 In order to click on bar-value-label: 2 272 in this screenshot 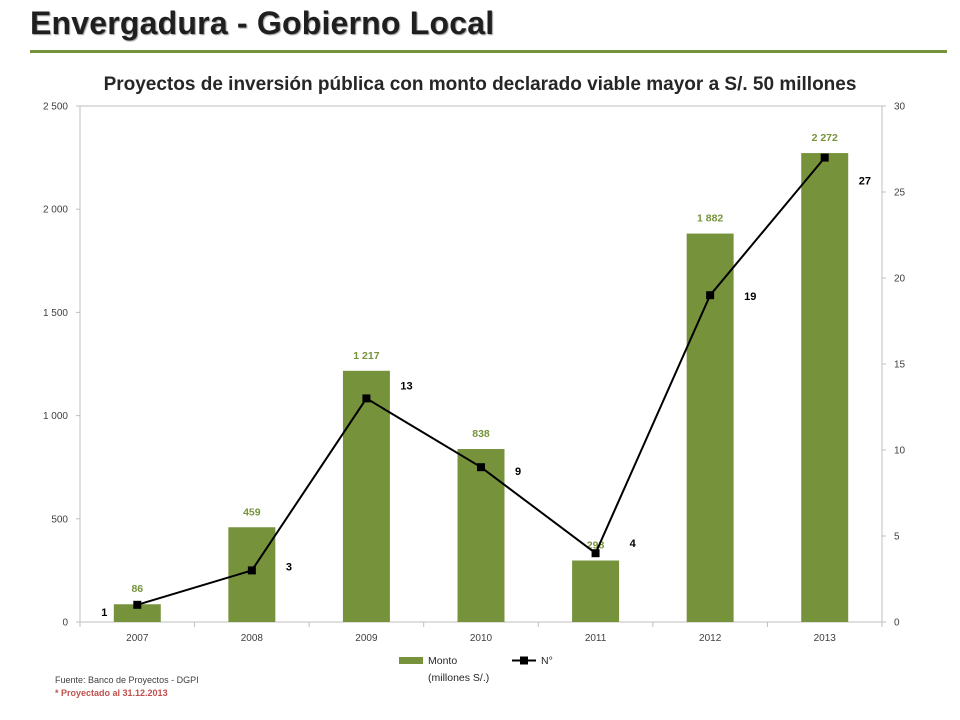, I will do `click(825, 138)`.